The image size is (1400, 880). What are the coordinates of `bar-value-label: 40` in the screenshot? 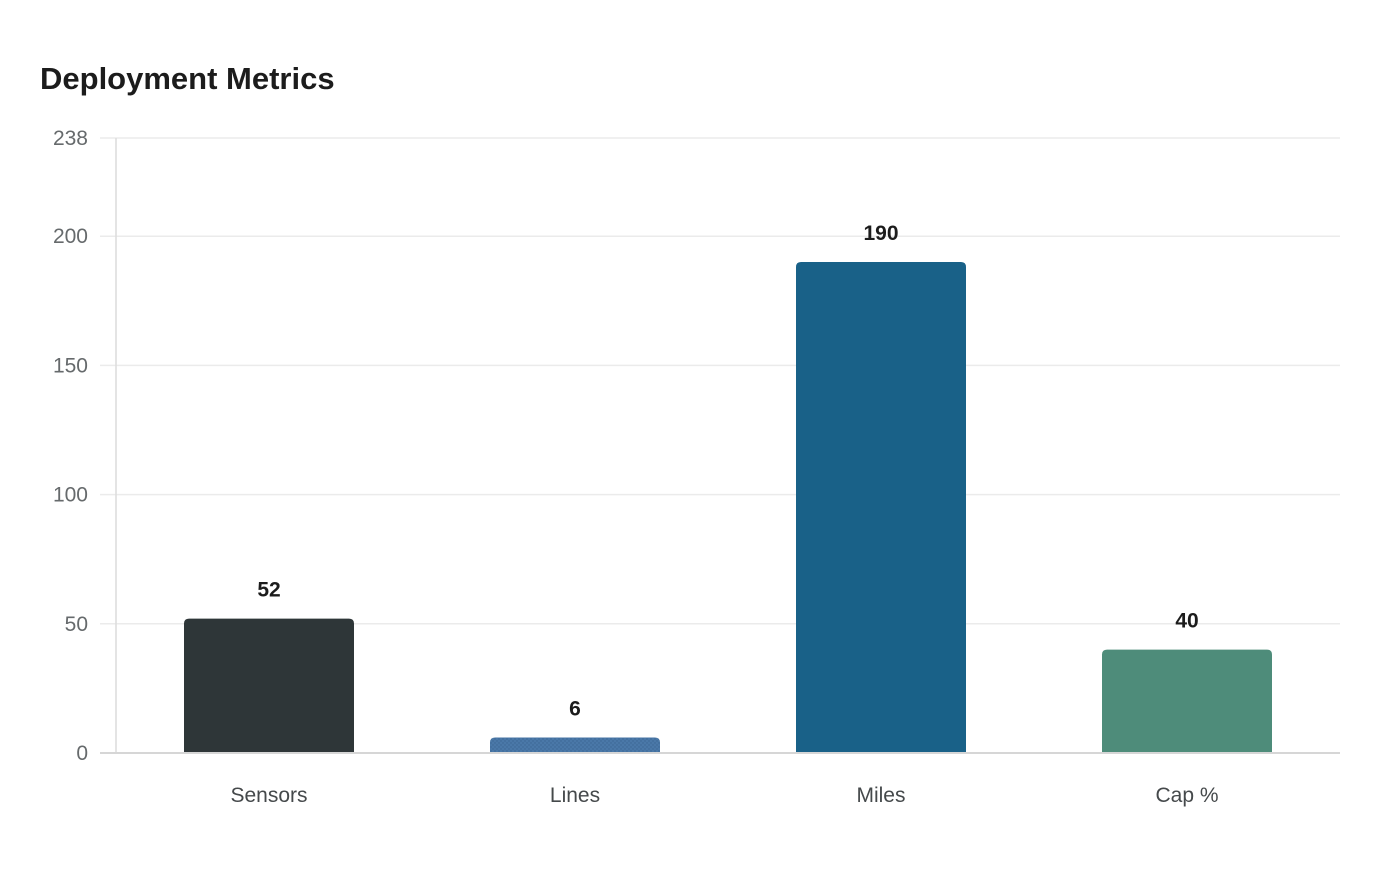 It's located at (1186, 621).